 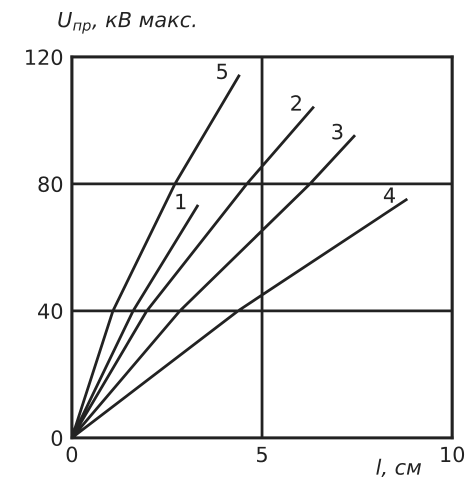 What do you see at coordinates (50, 311) in the screenshot?
I see `y-tick-label: 40` at bounding box center [50, 311].